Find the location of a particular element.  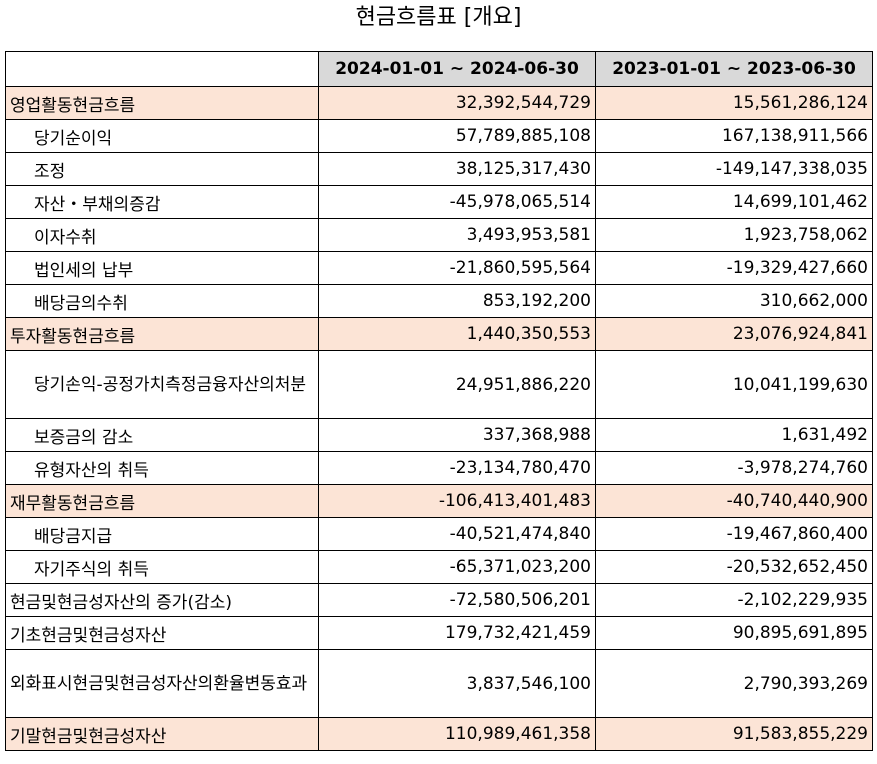

value-2024: 337,368,988 is located at coordinates (457, 435).